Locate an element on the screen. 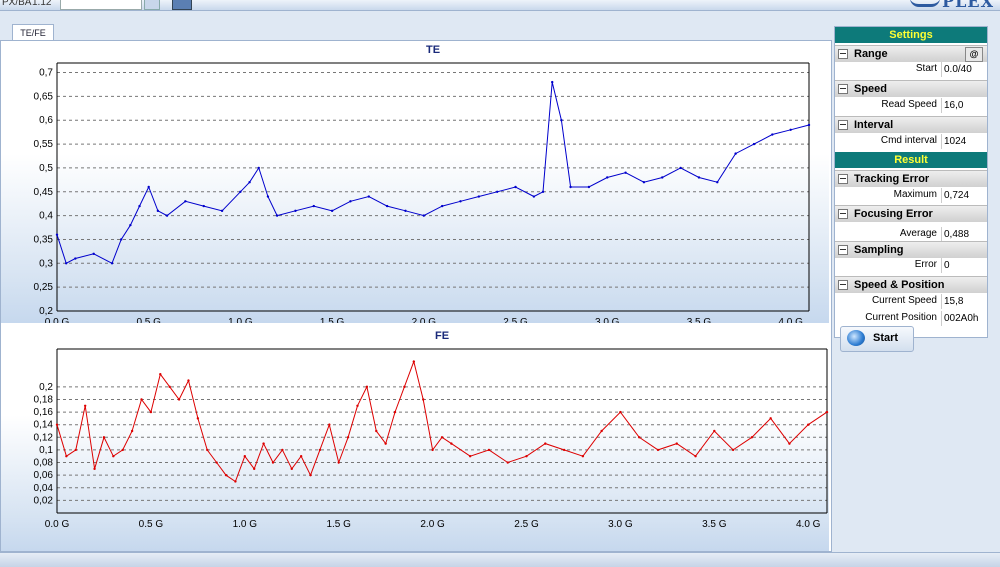 The image size is (1000, 567). start-input: 0.0/40 is located at coordinates (964, 69).